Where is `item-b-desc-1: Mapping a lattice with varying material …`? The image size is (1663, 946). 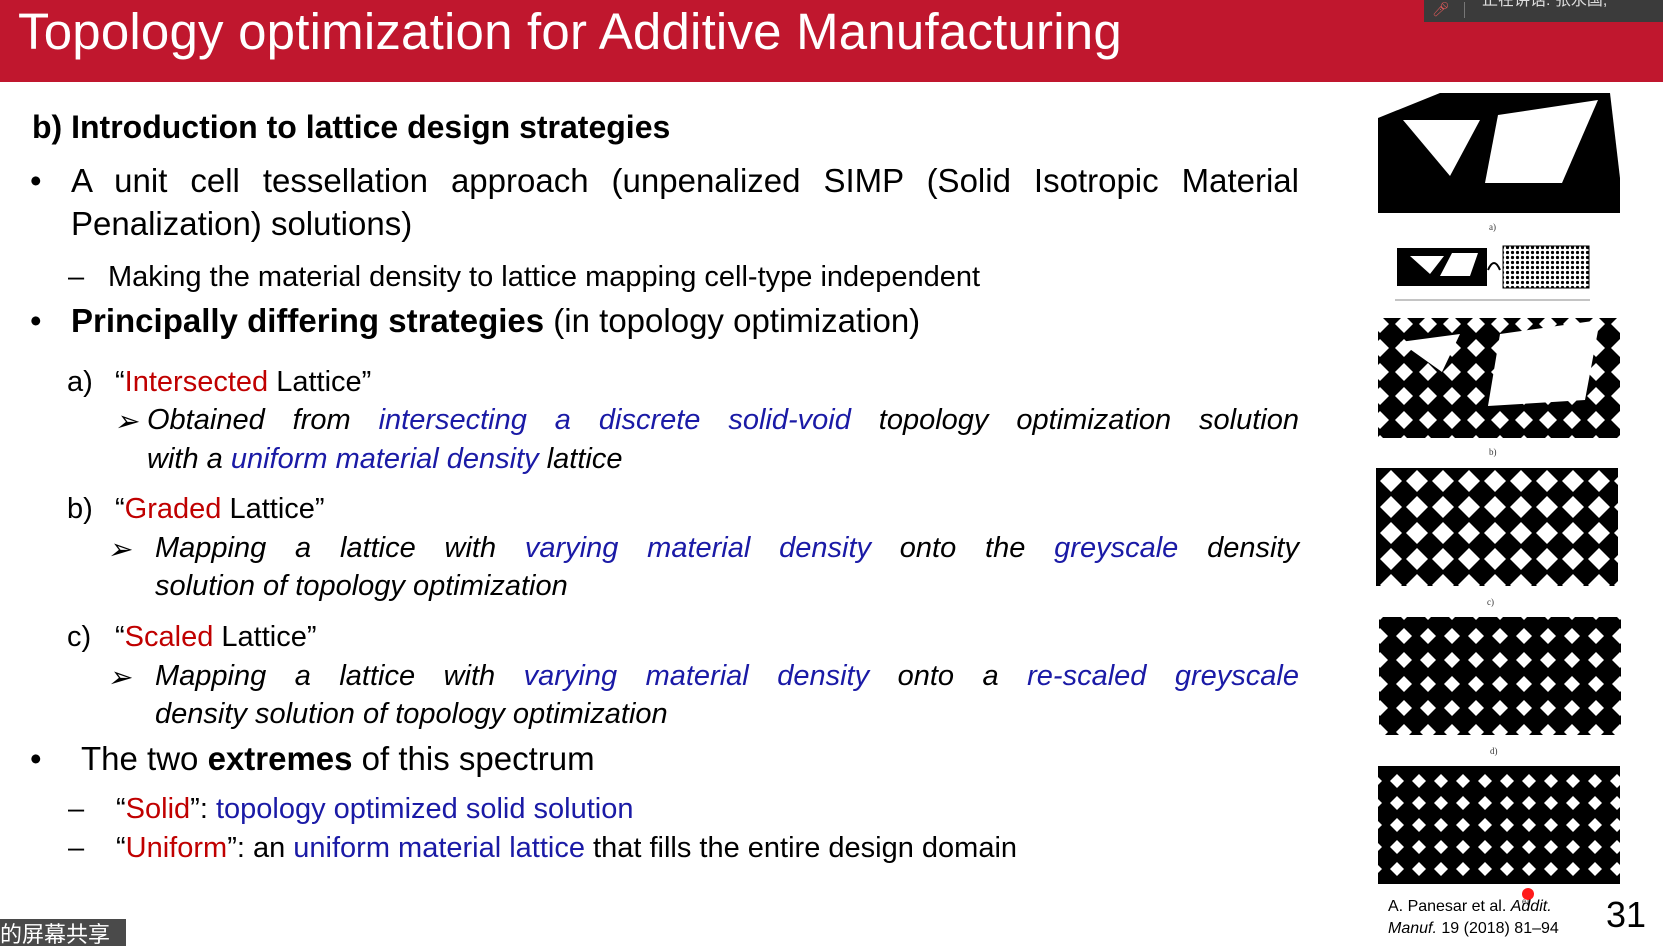
item-b-desc-1: Mapping a lattice with varying material … is located at coordinates (727, 548).